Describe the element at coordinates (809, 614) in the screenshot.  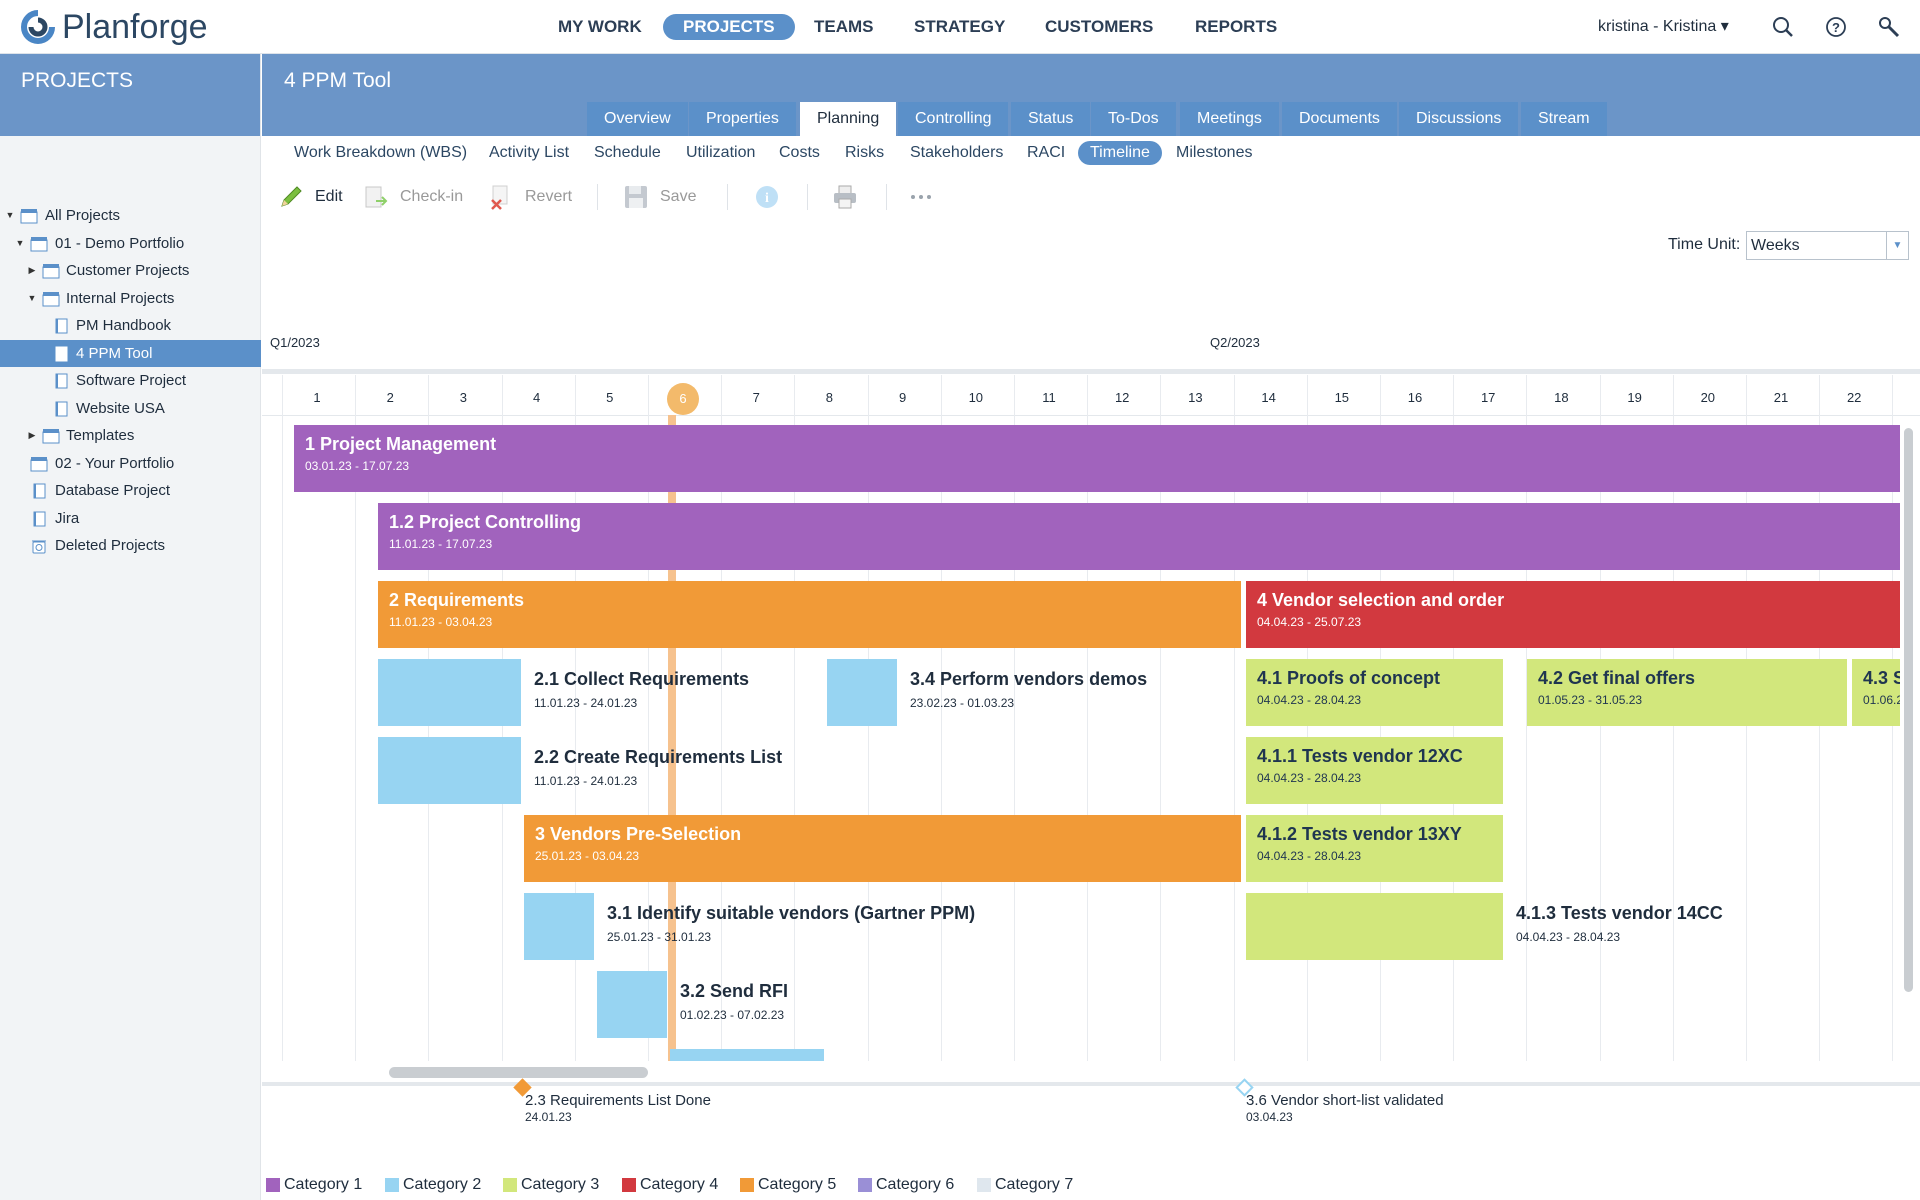
I see `task-bar: 2 Requirements 11.01.23 - 03.04.23` at that location.